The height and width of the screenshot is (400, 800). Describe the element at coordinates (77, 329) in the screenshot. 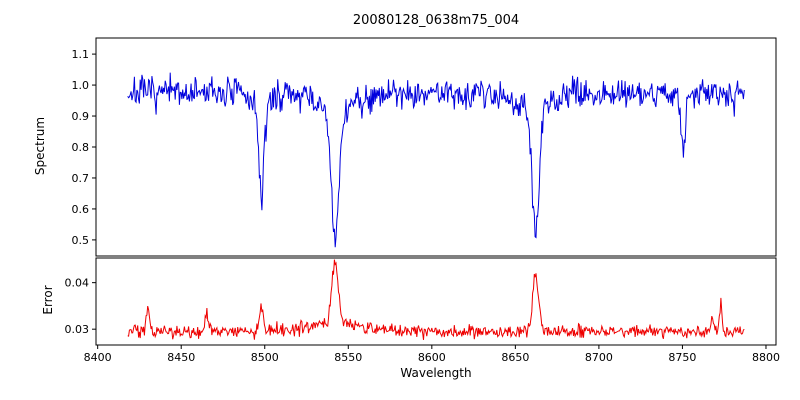

I see `error-y-tick-label: 0.03` at that location.